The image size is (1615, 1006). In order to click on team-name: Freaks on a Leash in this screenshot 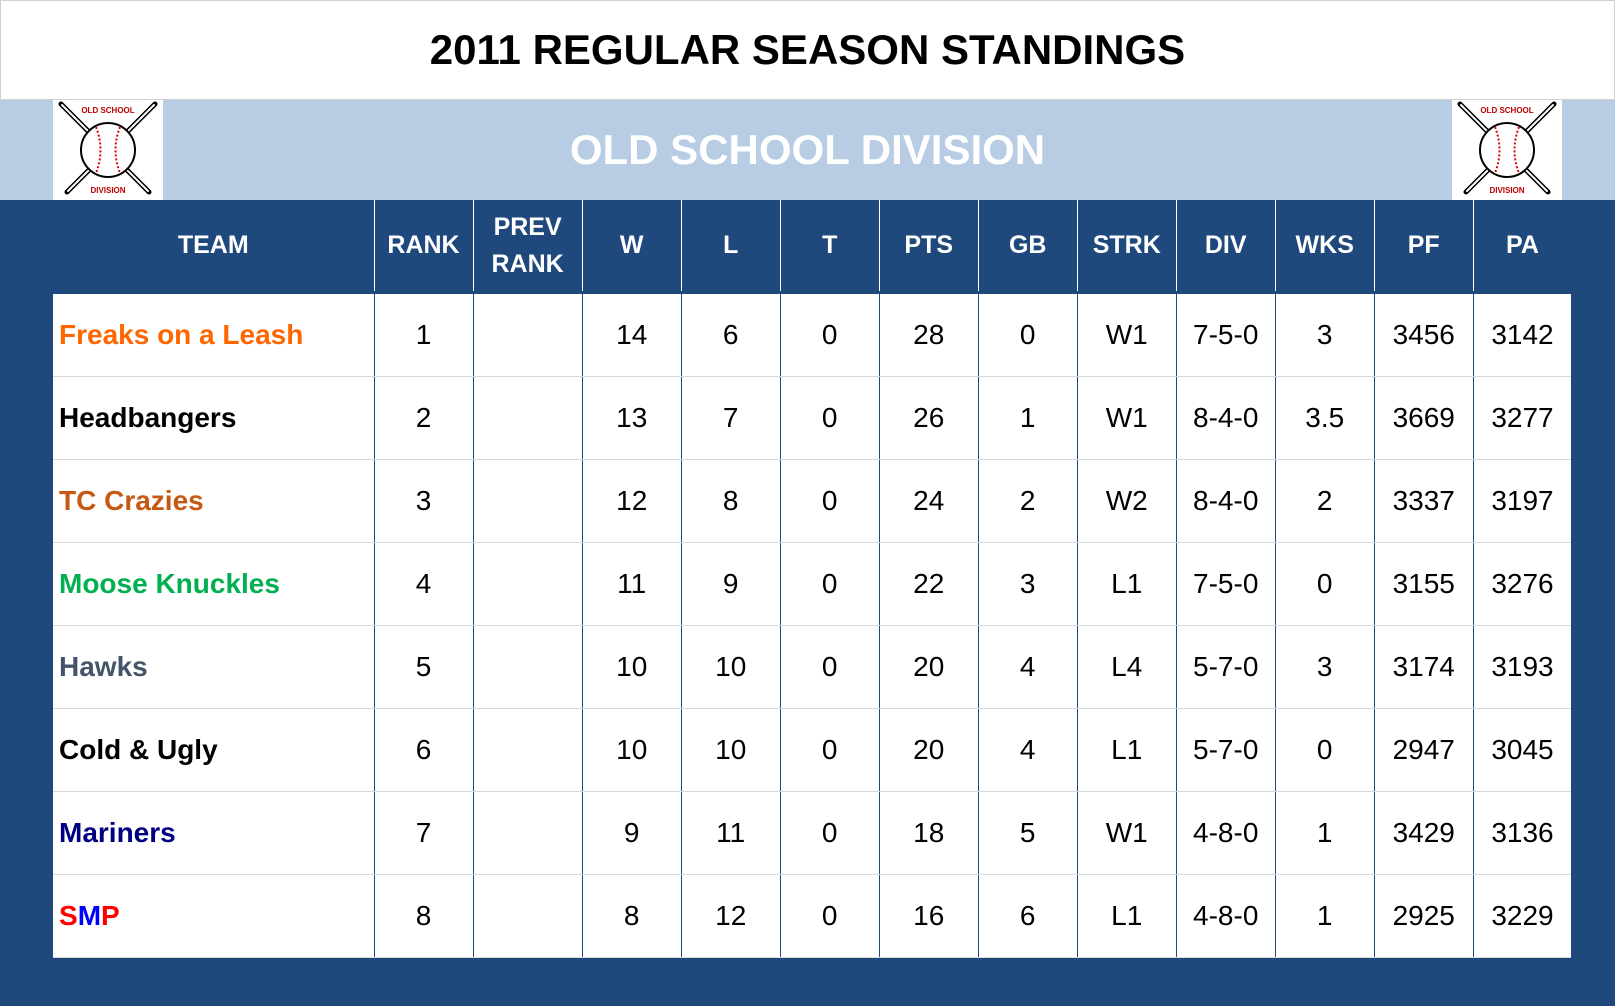, I will do `click(214, 334)`.